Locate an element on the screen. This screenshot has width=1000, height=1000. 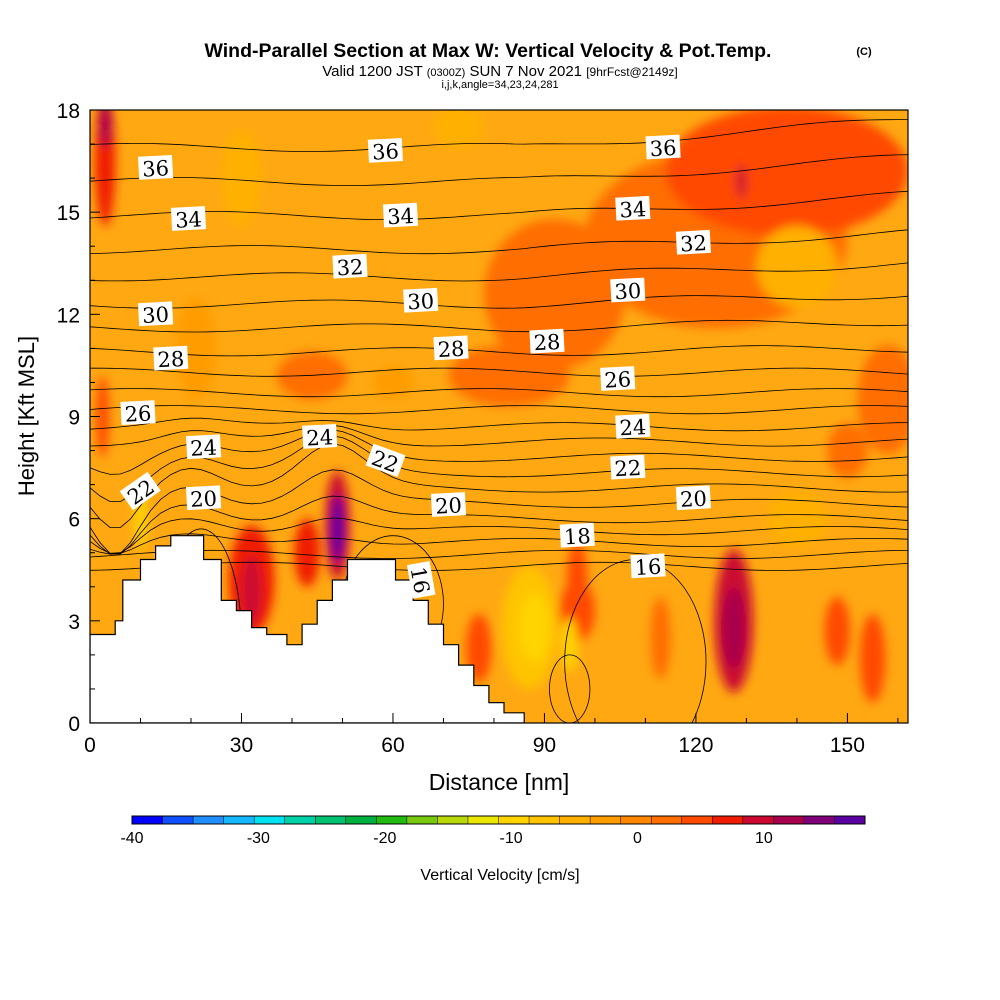
y-axis-label: Height [Kft MSL] is located at coordinates (26, 416).